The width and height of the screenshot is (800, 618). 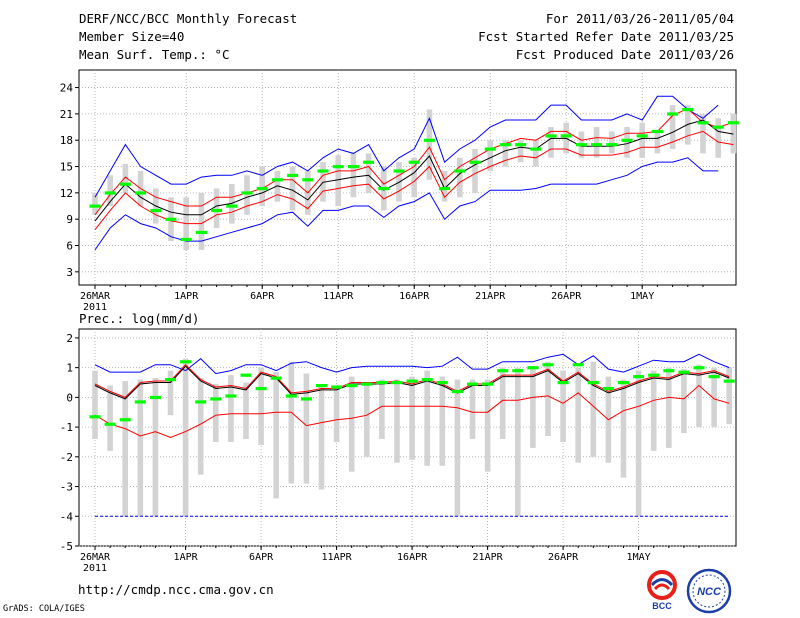 I want to click on ncc-logo: NCC, so click(x=709, y=593).